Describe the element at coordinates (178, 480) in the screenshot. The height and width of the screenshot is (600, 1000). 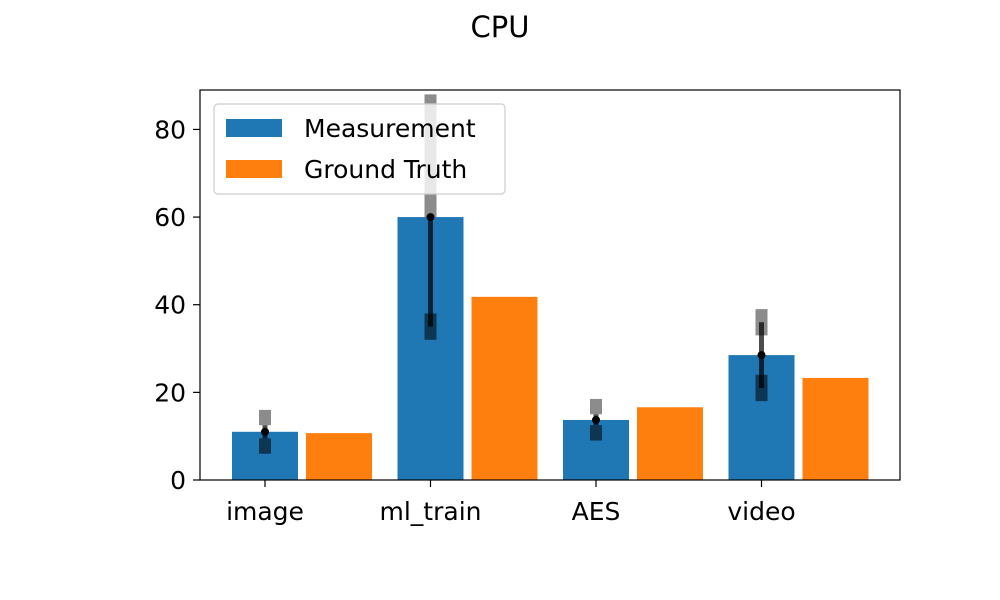
I see `y-tick-label-0: 0` at that location.